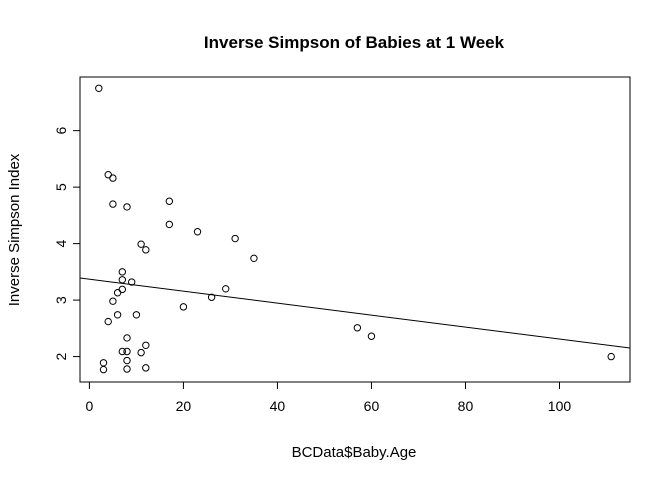  I want to click on regression-line, so click(355, 313).